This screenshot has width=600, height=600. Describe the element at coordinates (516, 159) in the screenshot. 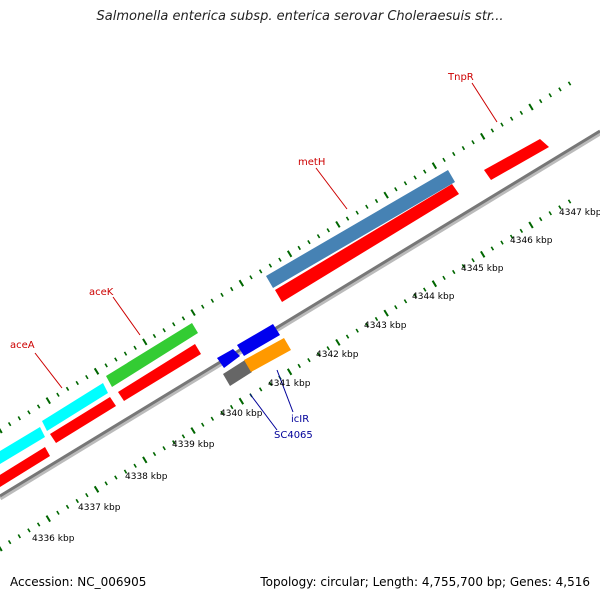

I see `cds-TnpR` at that location.